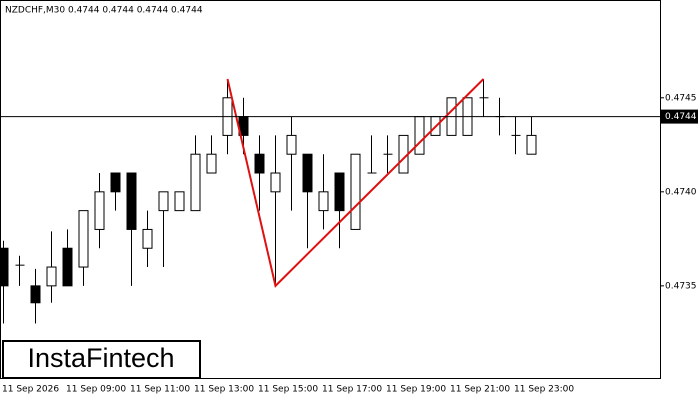 The width and height of the screenshot is (700, 400). Describe the element at coordinates (96, 390) in the screenshot. I see `x-tick-label: 11 Sep 09:00` at that location.